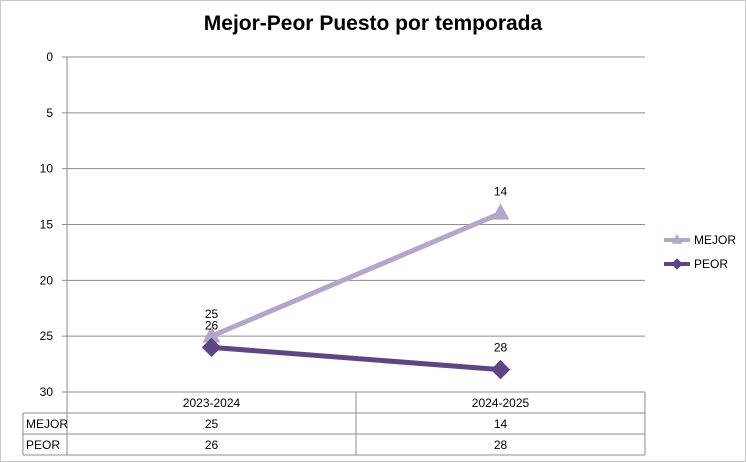  What do you see at coordinates (47, 392) in the screenshot?
I see `y-tick-label: 30` at bounding box center [47, 392].